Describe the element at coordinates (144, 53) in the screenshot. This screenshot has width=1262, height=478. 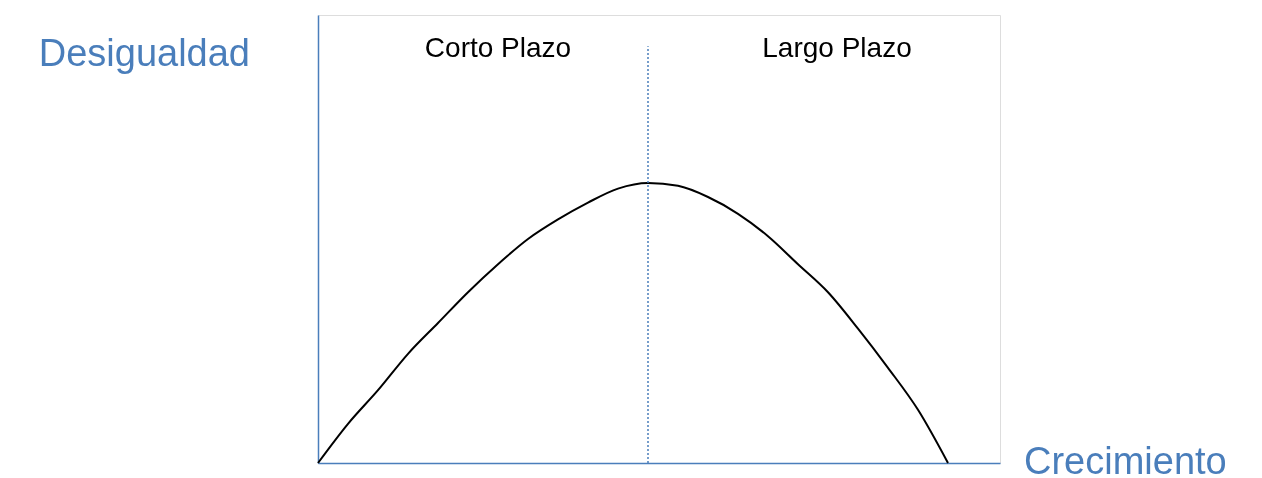
I see `y-axis-title: Desigualdad` at that location.